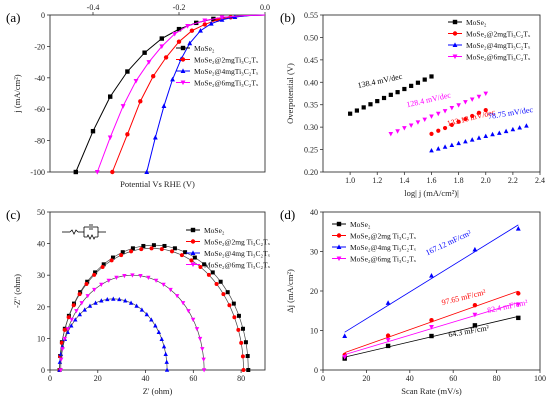 This screenshot has height=405, width=550. Describe the element at coordinates (39, 141) in the screenshot. I see `y-tick-label: -80` at that location.